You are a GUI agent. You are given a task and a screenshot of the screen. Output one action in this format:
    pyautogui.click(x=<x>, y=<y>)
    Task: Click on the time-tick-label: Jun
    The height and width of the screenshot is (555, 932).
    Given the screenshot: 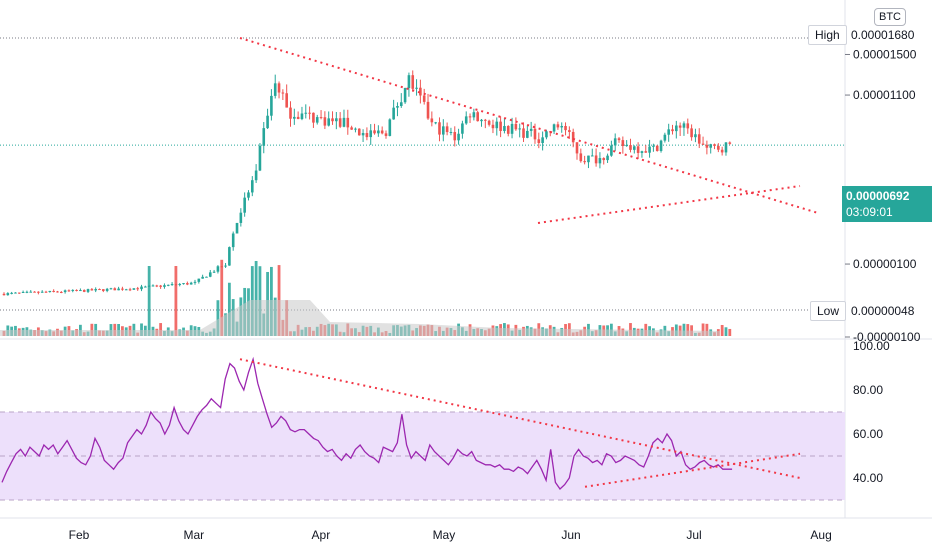 What is the action you would take?
    pyautogui.click(x=570, y=535)
    